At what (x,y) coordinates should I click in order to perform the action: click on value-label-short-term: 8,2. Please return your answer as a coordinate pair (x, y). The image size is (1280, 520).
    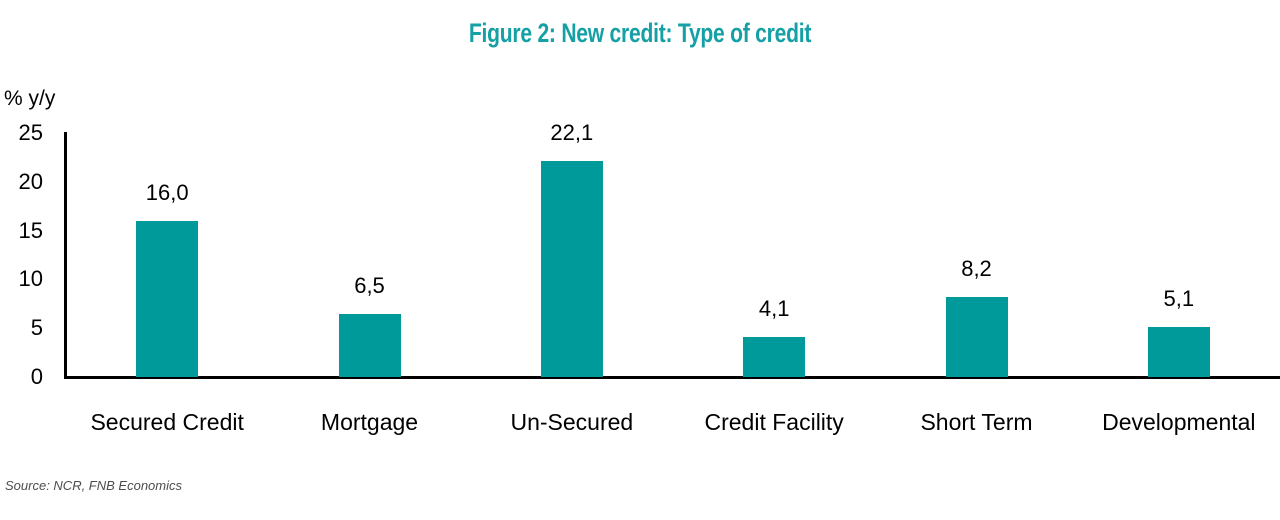
    Looking at the image, I should click on (976, 268).